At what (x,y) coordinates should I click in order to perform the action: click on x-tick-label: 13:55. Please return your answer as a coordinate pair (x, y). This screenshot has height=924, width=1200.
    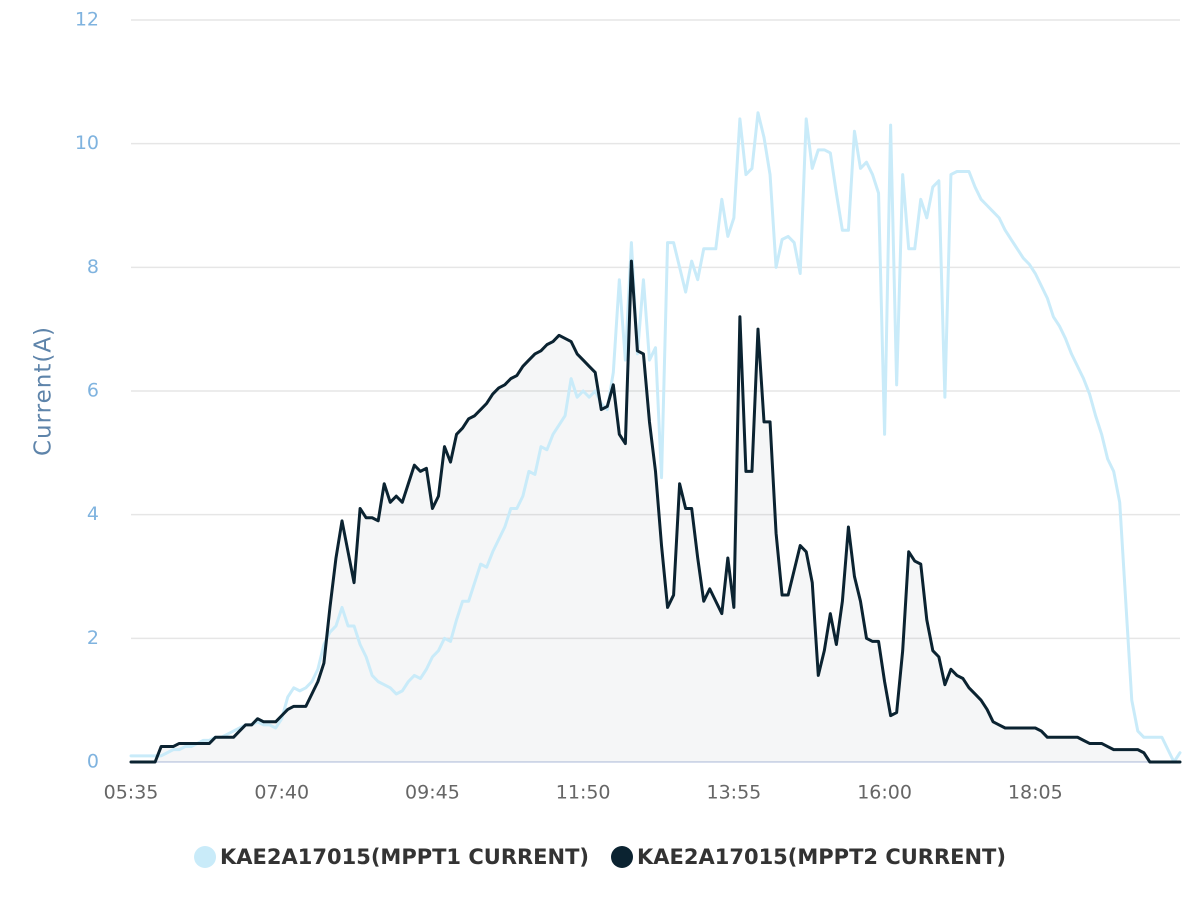
    Looking at the image, I should click on (733, 793).